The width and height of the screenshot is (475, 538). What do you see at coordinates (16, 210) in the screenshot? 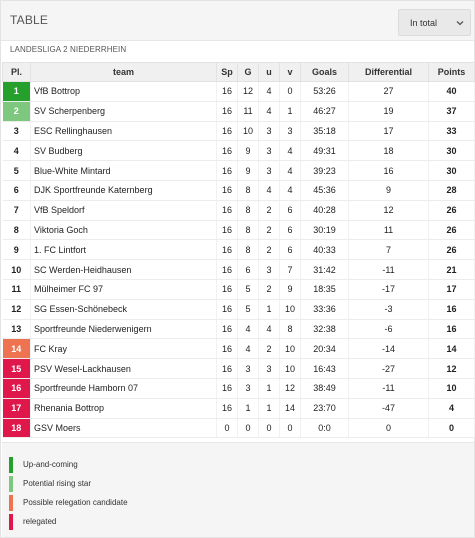
I see `position-cell: 7` at bounding box center [16, 210].